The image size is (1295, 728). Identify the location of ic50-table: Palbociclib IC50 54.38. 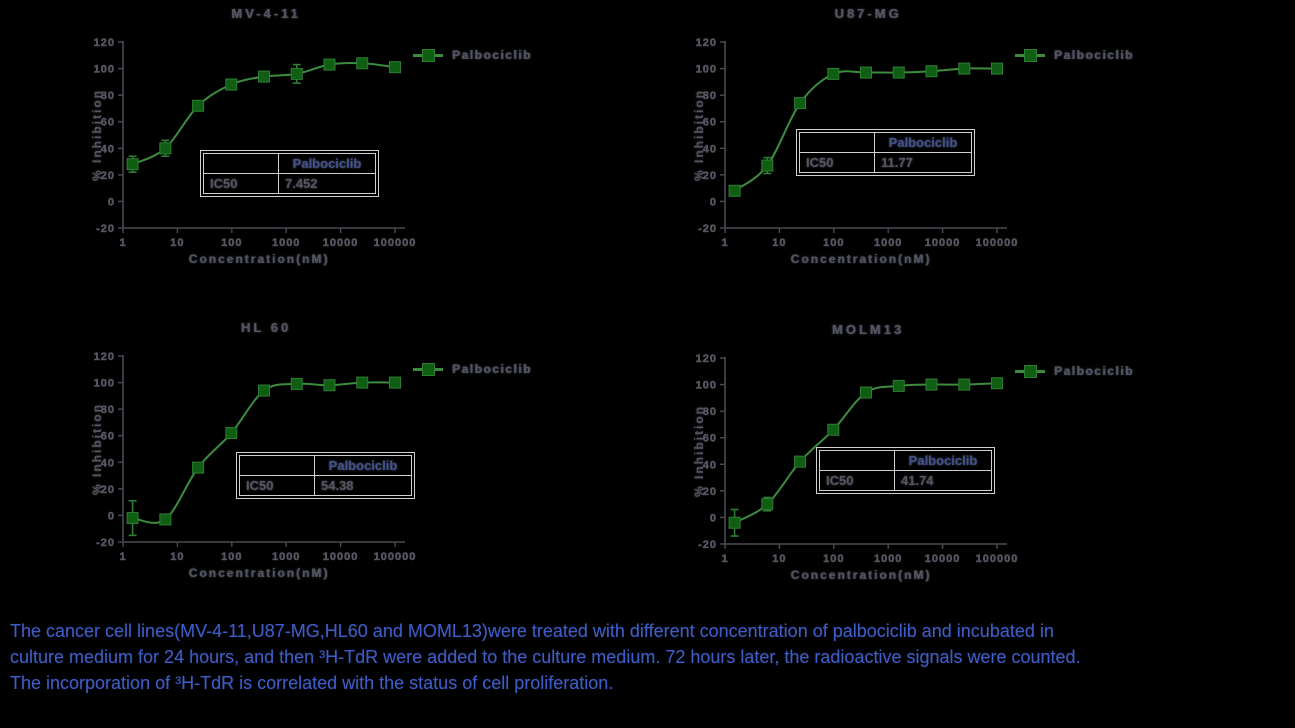
(325, 475).